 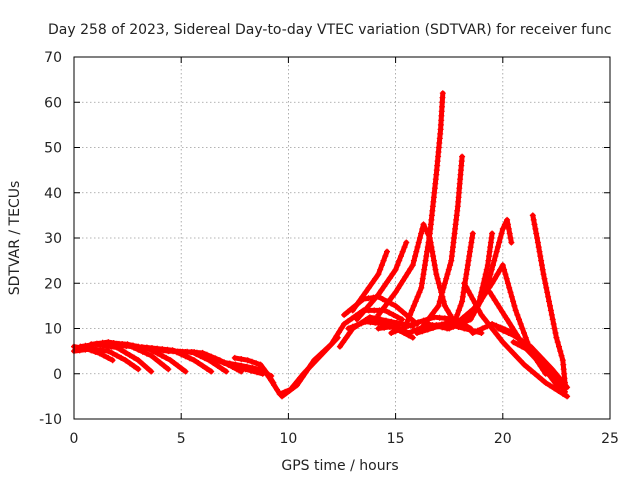 I want to click on y-tick-label: 60, so click(x=53, y=103).